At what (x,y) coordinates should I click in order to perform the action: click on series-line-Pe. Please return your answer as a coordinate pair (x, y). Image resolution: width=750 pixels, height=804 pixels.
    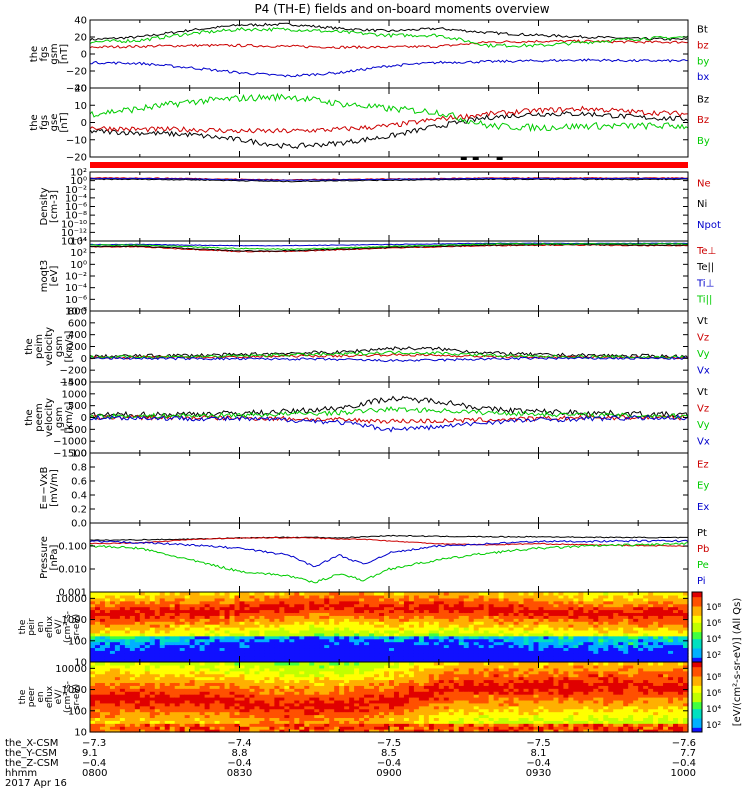
    Looking at the image, I should click on (389, 563).